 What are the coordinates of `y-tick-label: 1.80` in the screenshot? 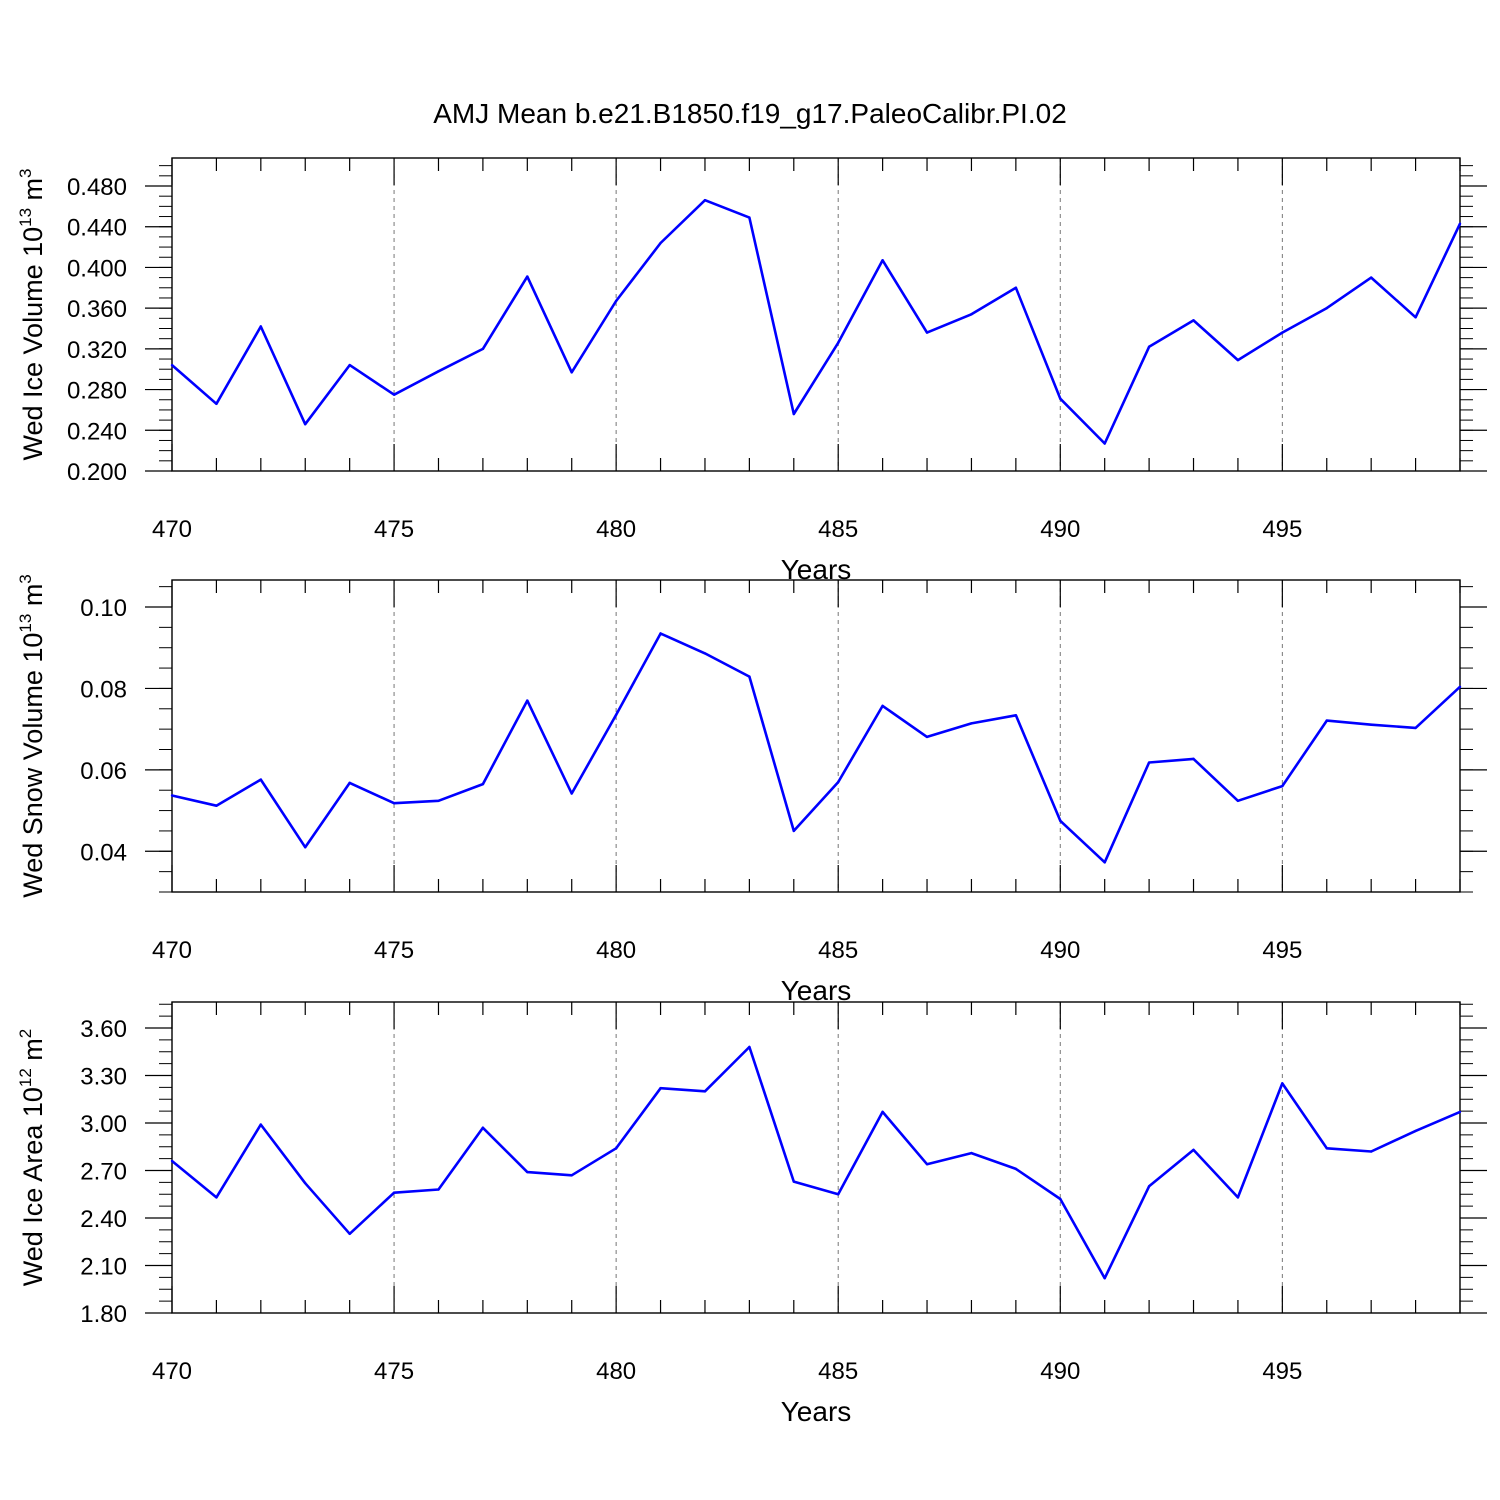 It's located at (103, 1314).